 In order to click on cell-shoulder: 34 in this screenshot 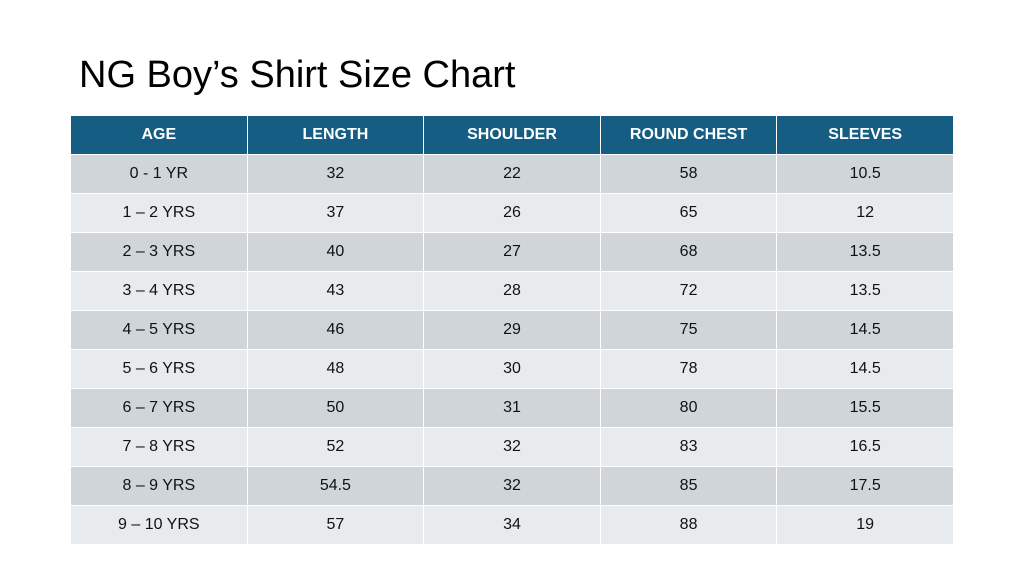, I will do `click(512, 525)`.